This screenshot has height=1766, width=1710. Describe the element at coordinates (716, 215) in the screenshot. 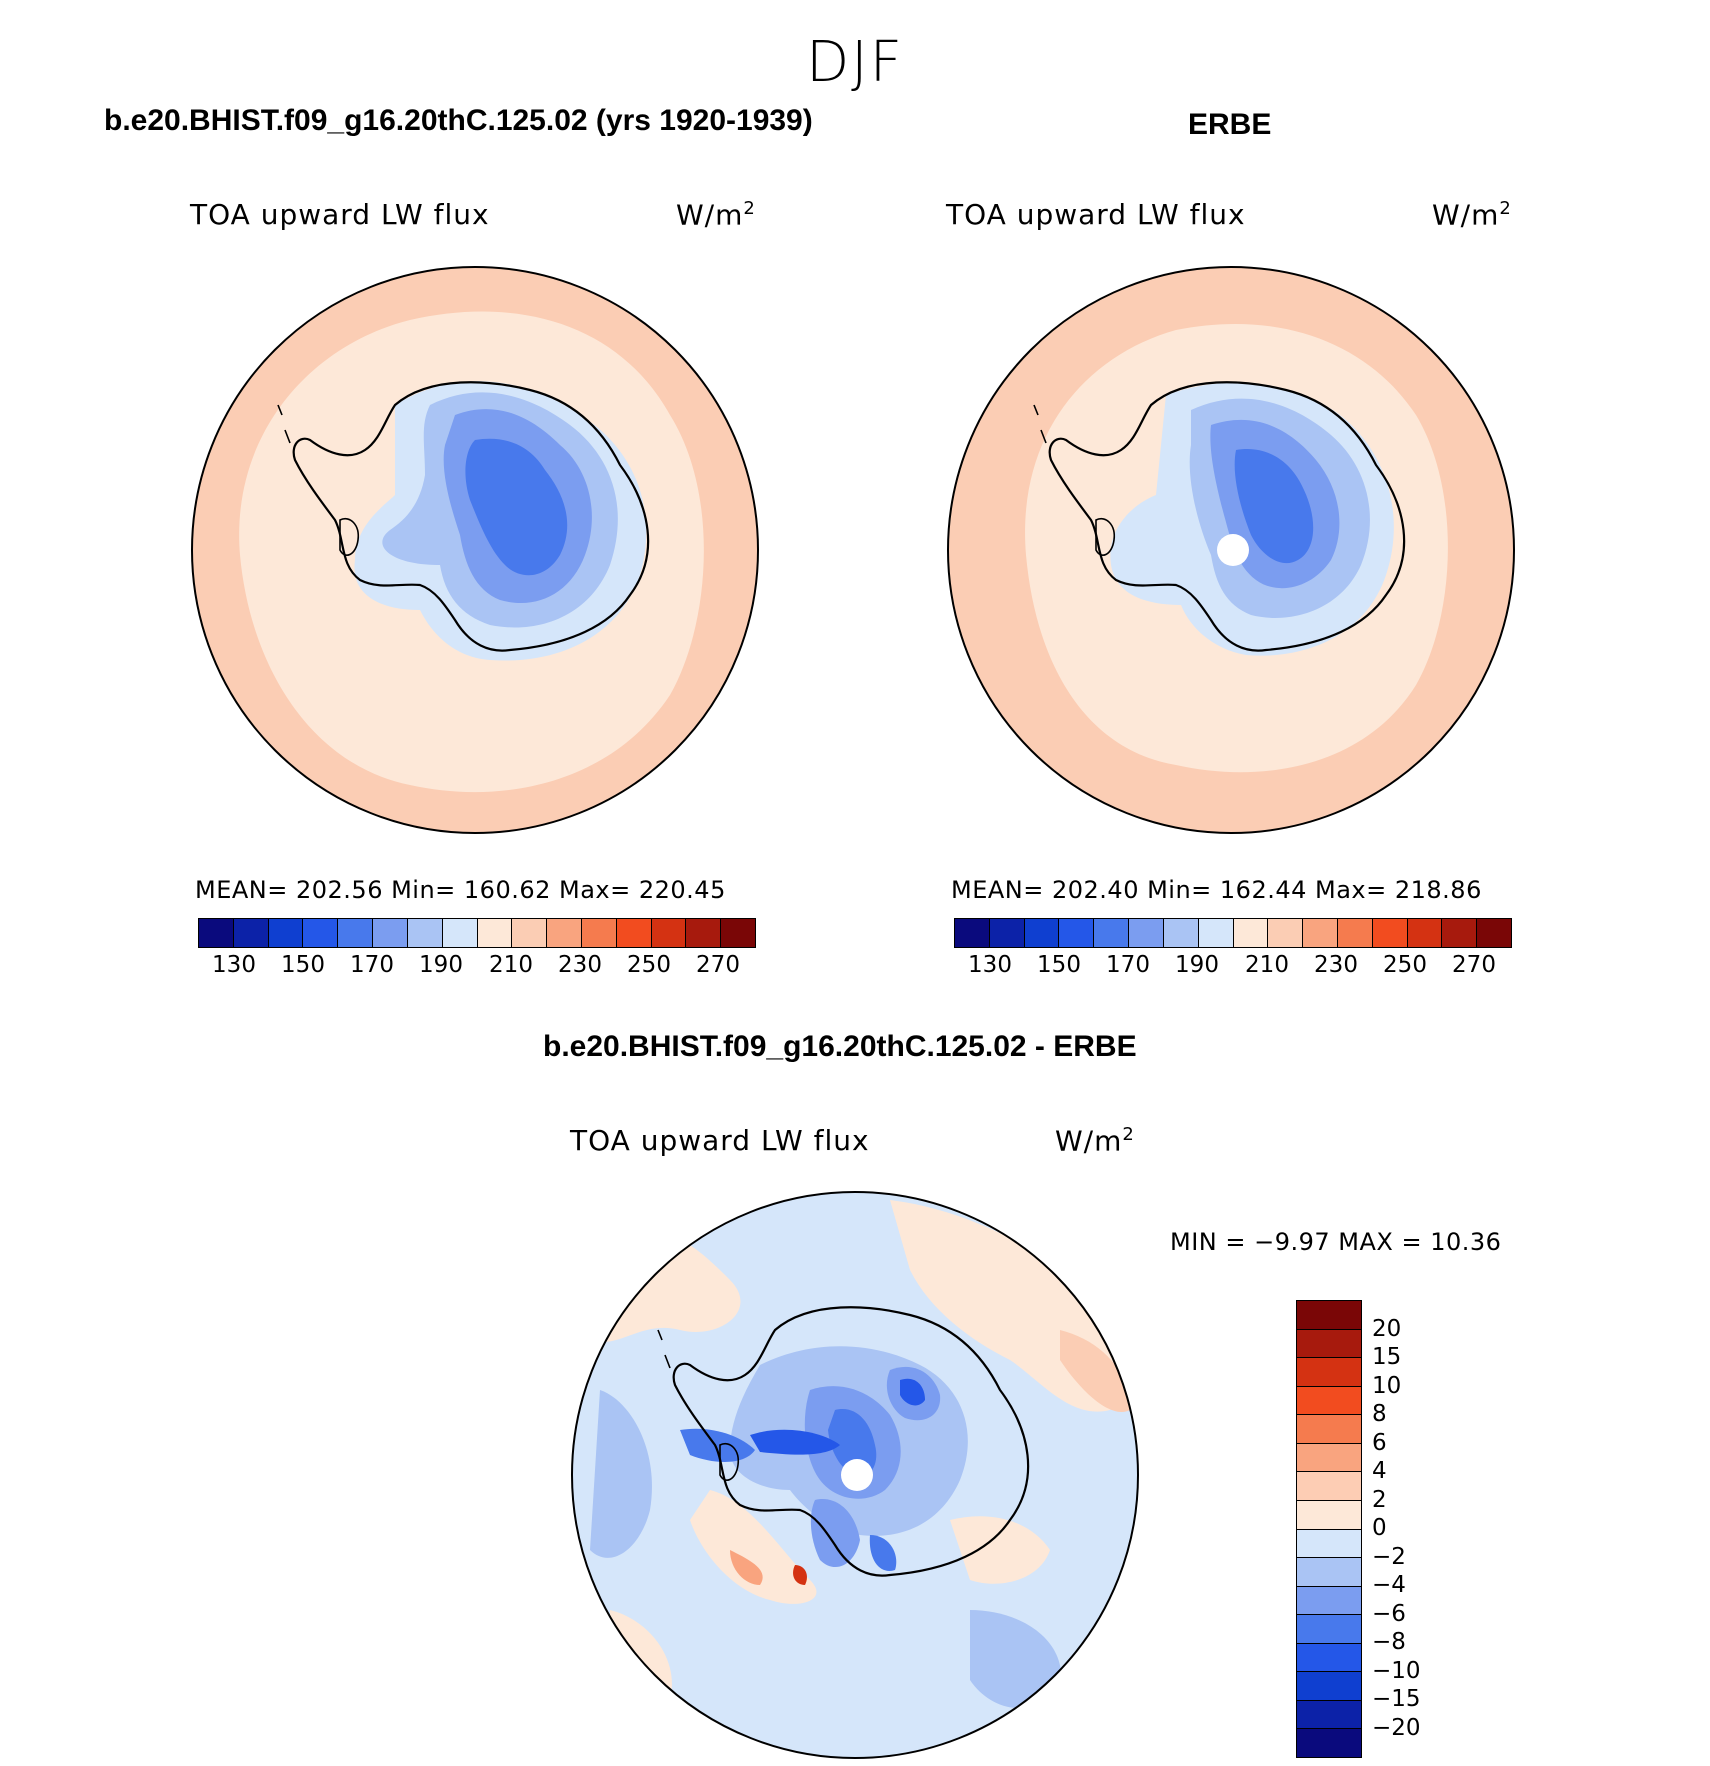

I see `panel-1-units-label: W/m2` at that location.